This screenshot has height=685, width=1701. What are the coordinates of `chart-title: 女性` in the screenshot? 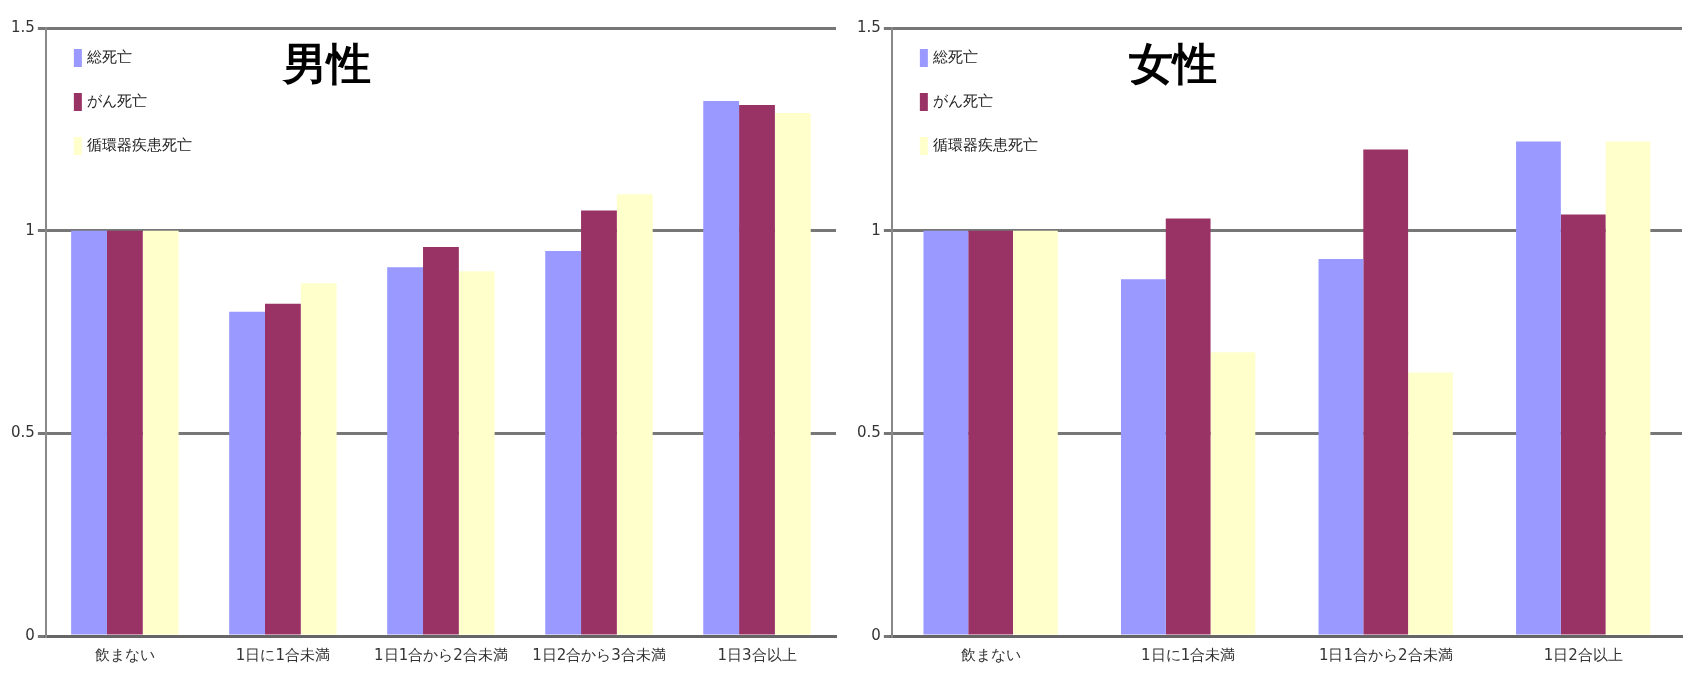 It's located at (1172, 64).